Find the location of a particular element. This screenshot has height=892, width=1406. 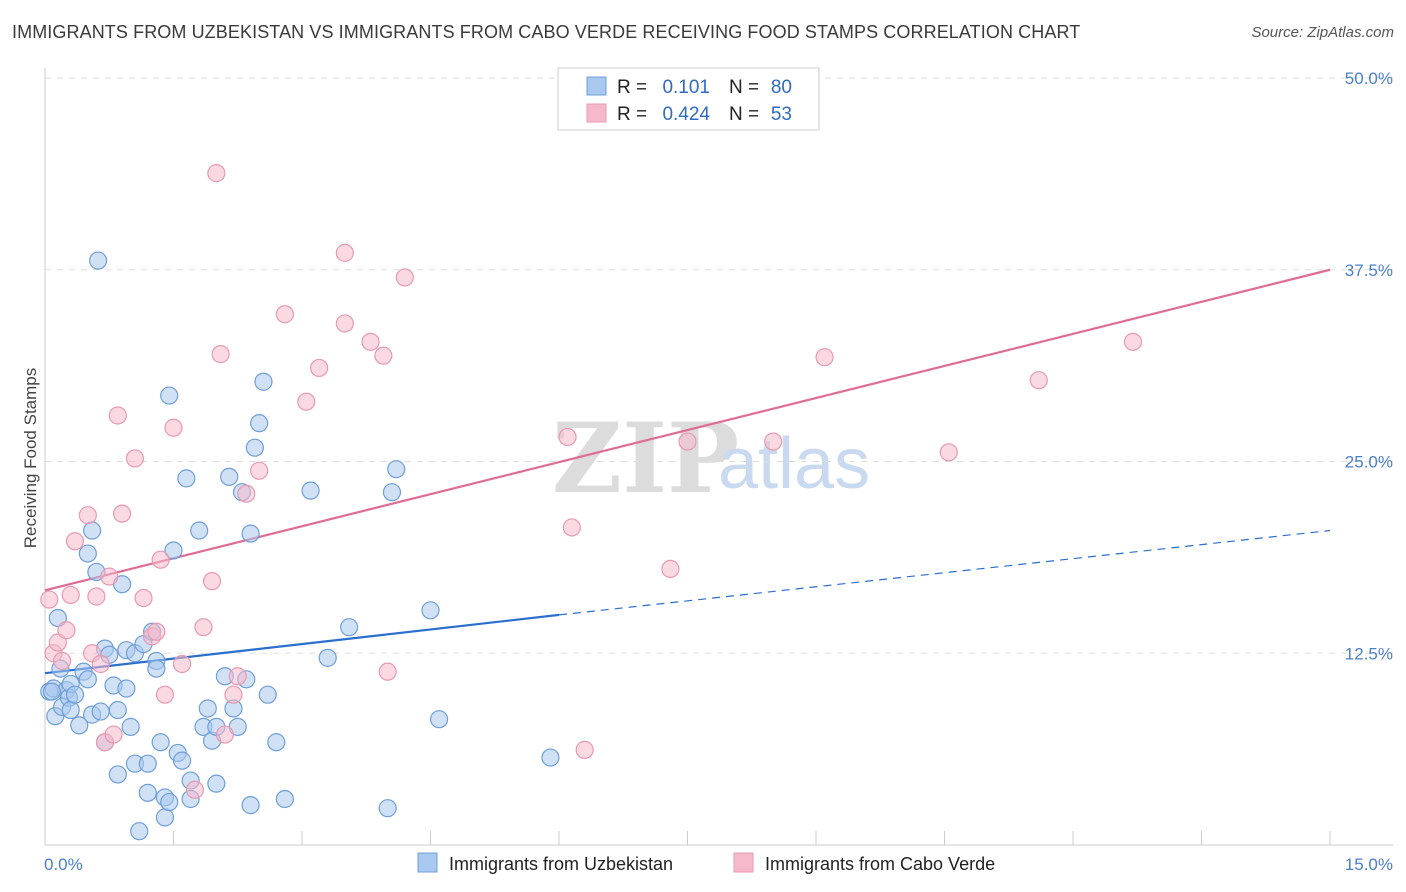

legend-n-label-1: N = is located at coordinates (744, 87).